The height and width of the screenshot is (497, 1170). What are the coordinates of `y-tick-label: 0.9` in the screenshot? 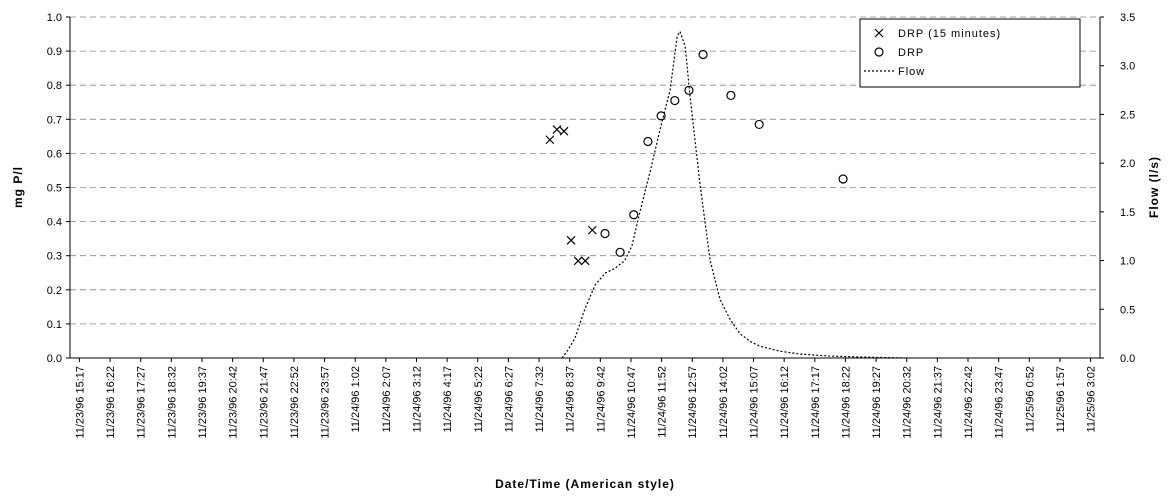 It's located at (54, 52).